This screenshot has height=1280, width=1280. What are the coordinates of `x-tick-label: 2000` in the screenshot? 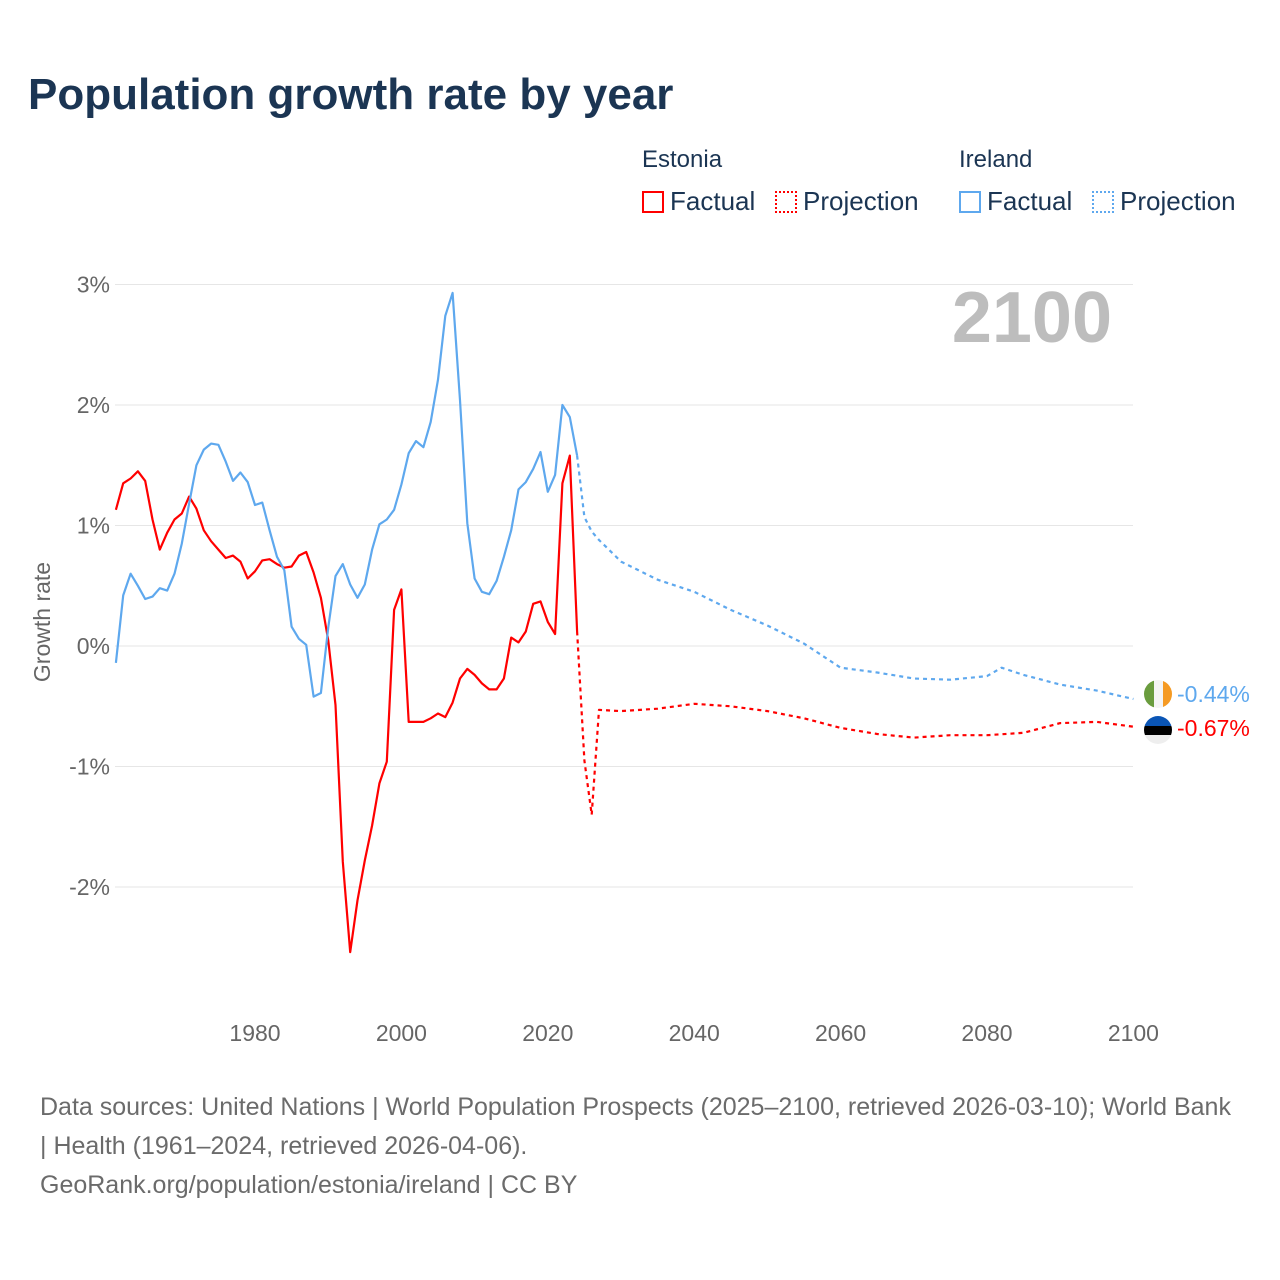 It's located at (401, 1033).